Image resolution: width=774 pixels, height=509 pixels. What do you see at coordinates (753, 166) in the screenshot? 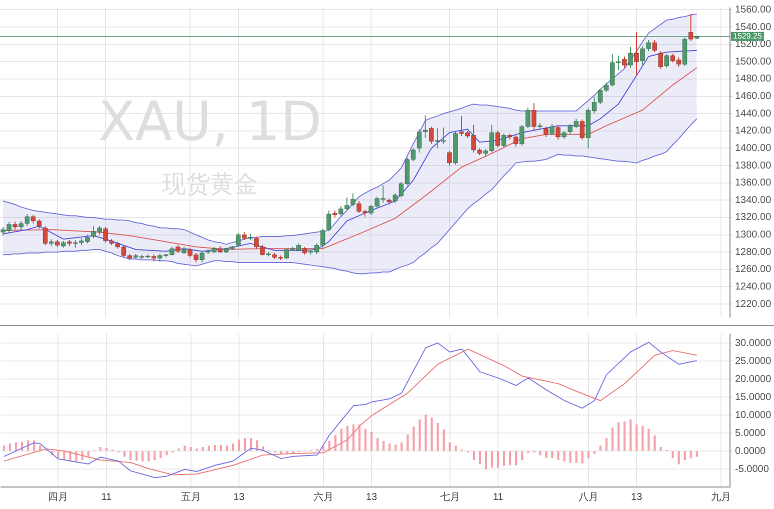
I see `y-tick-label: 1380.00` at bounding box center [753, 166].